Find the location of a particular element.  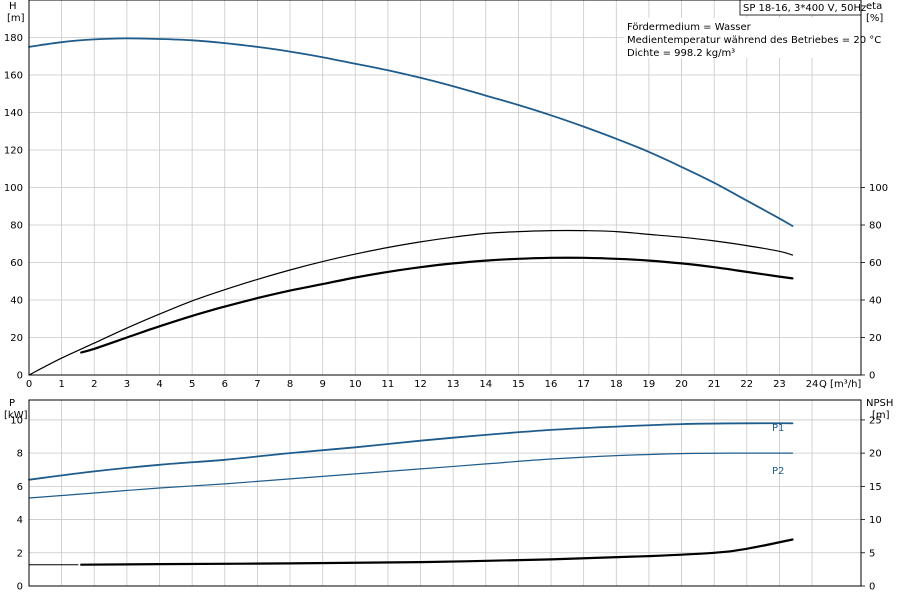

x-tick-label: 18 is located at coordinates (616, 384).